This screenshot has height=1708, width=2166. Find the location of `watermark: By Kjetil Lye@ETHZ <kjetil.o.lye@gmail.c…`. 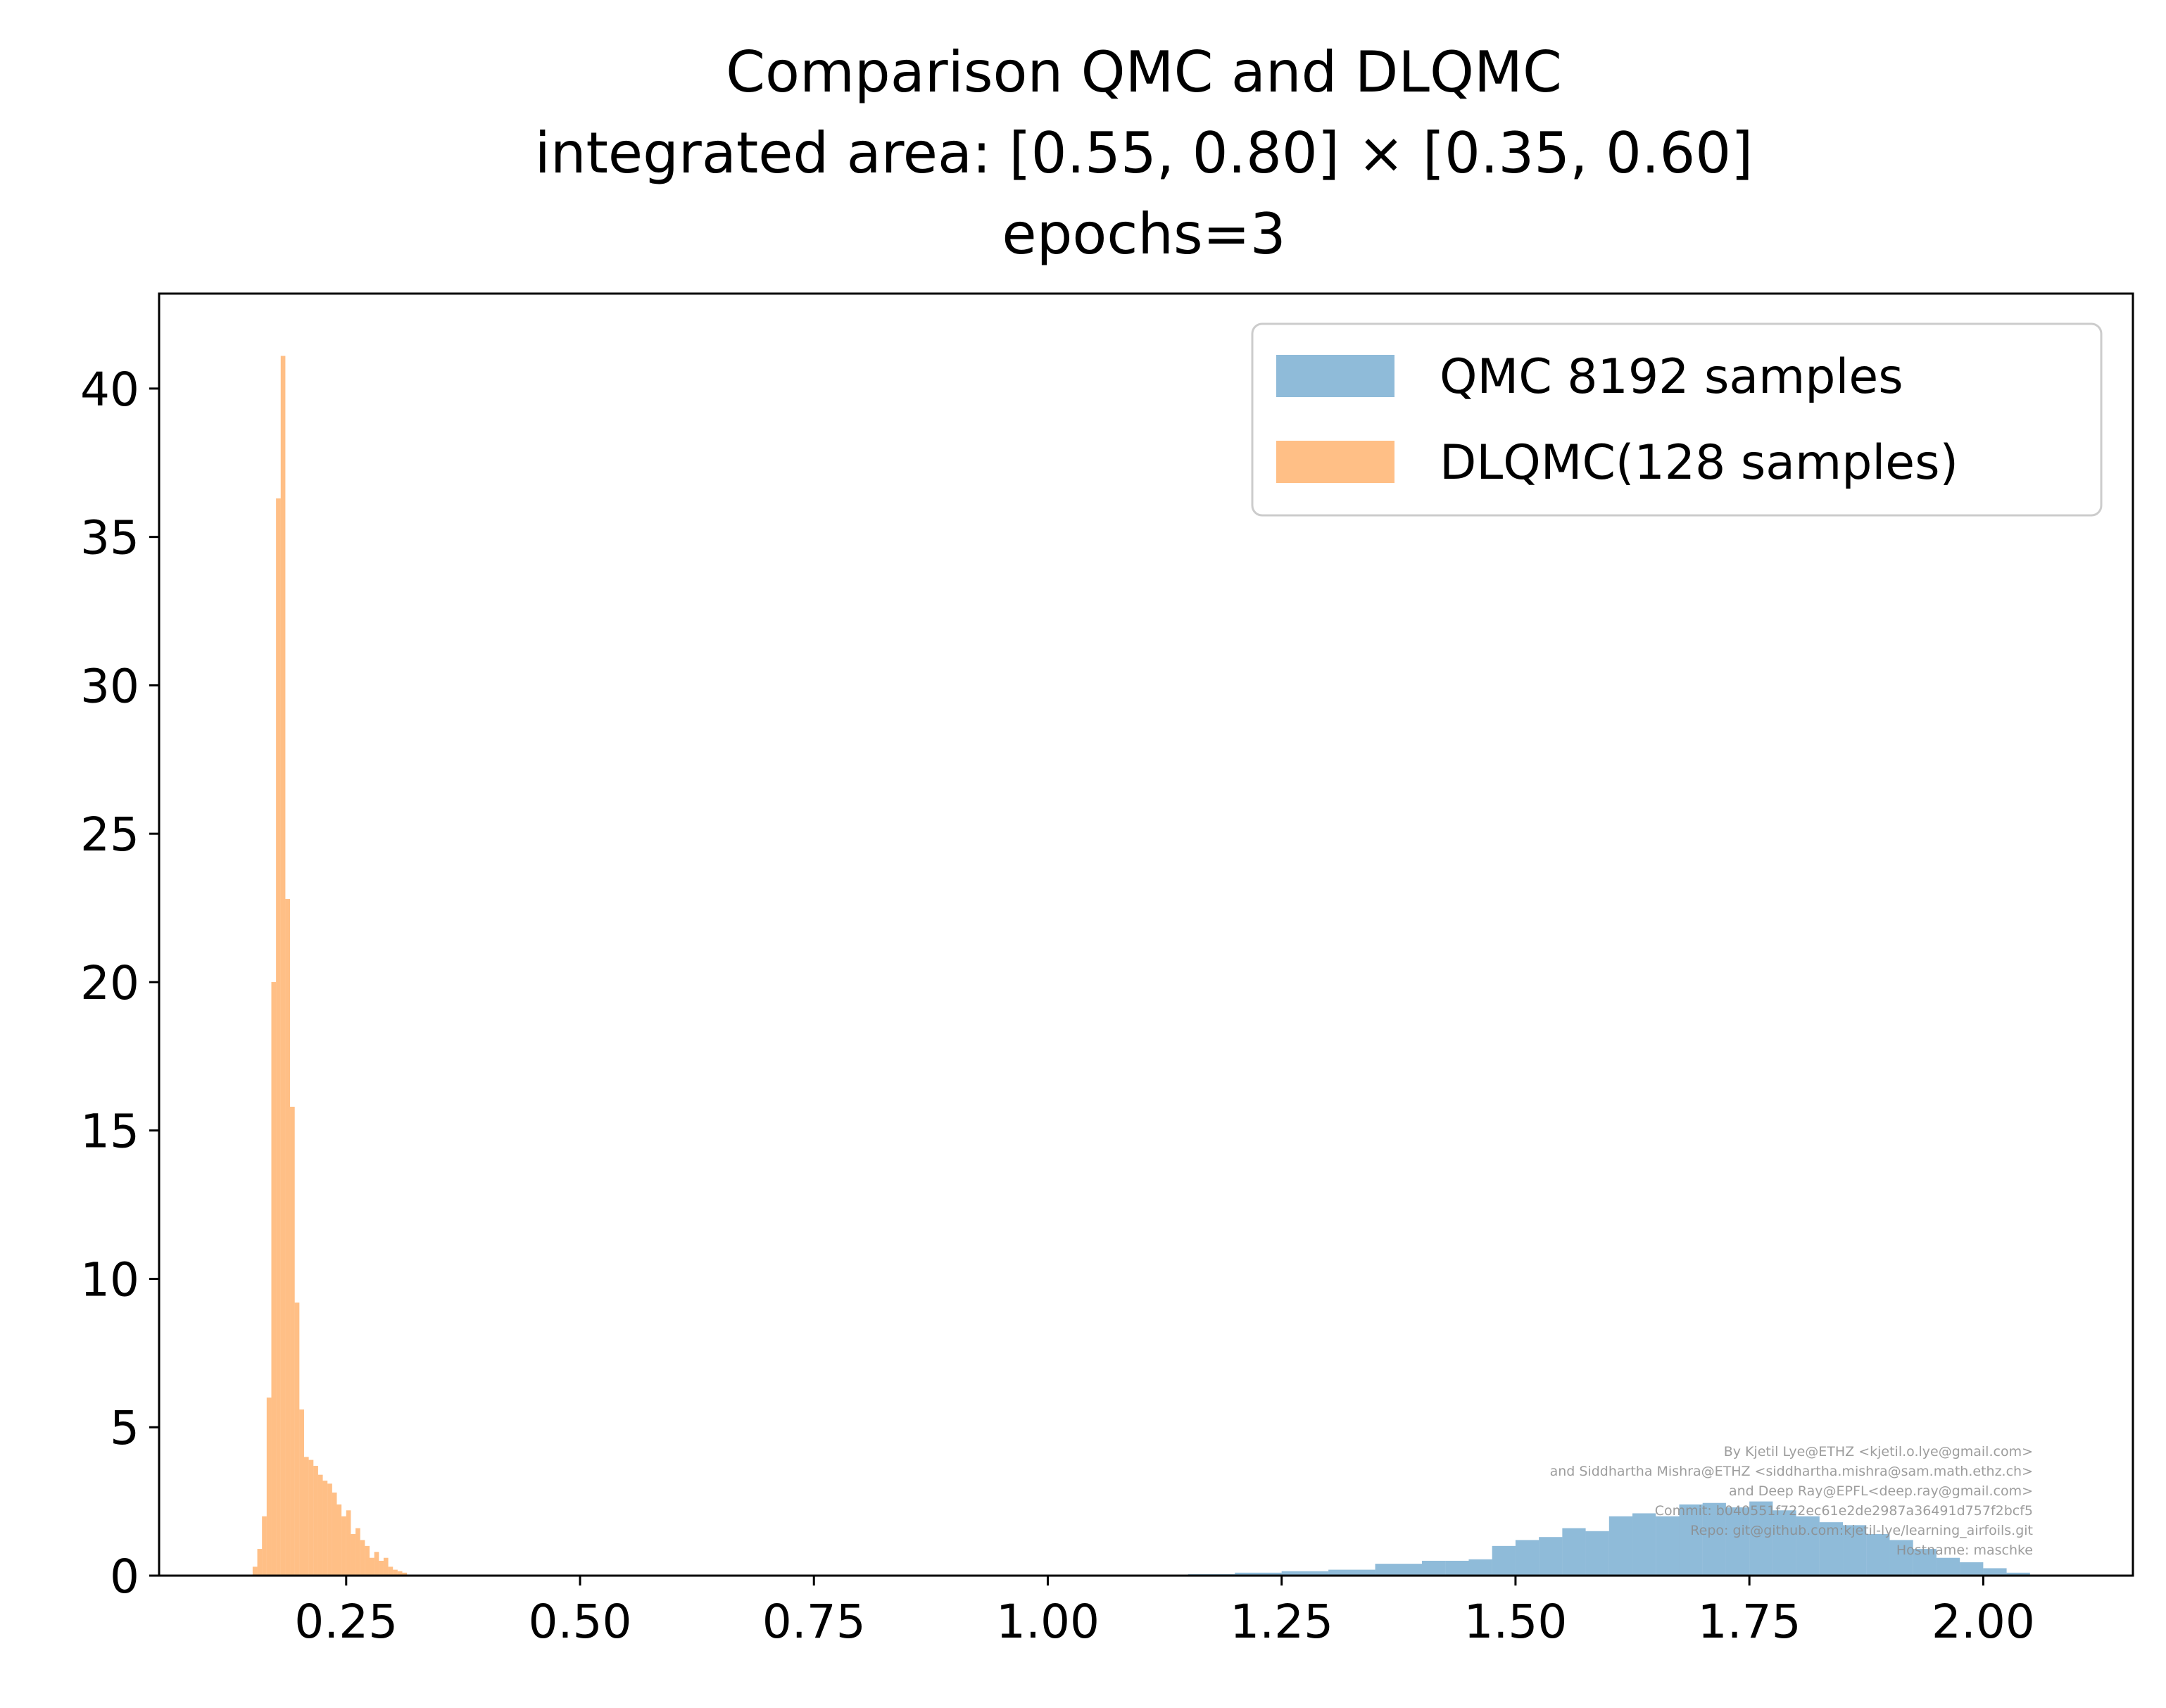

watermark: By Kjetil Lye@ETHZ <kjetil.o.lye@gmail.c… is located at coordinates (1792, 1501).